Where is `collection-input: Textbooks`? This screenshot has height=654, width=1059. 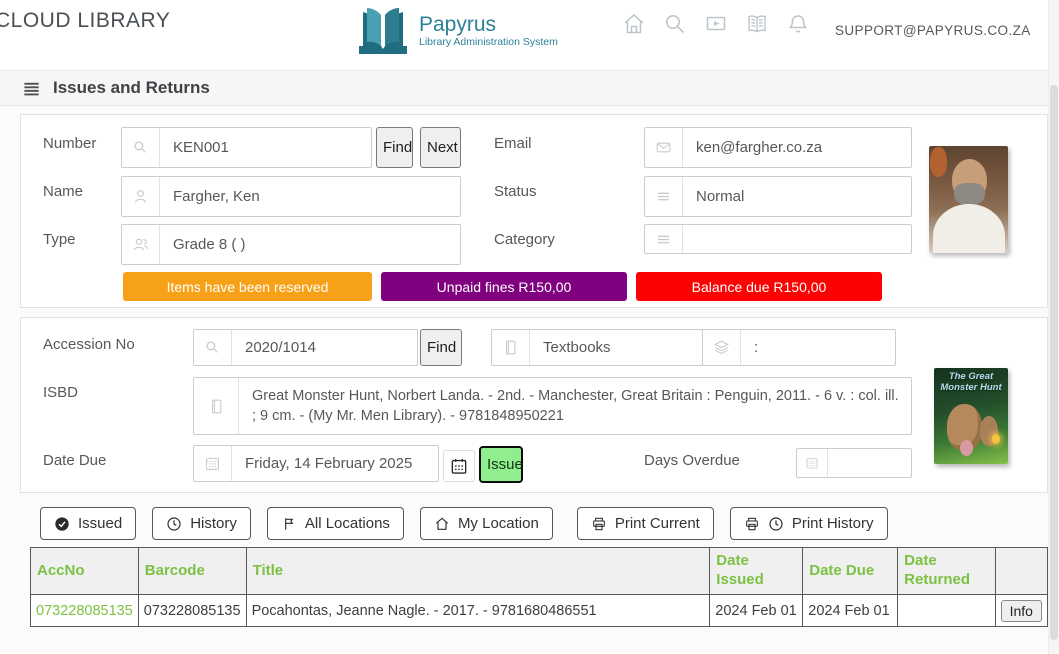 collection-input: Textbooks is located at coordinates (577, 347).